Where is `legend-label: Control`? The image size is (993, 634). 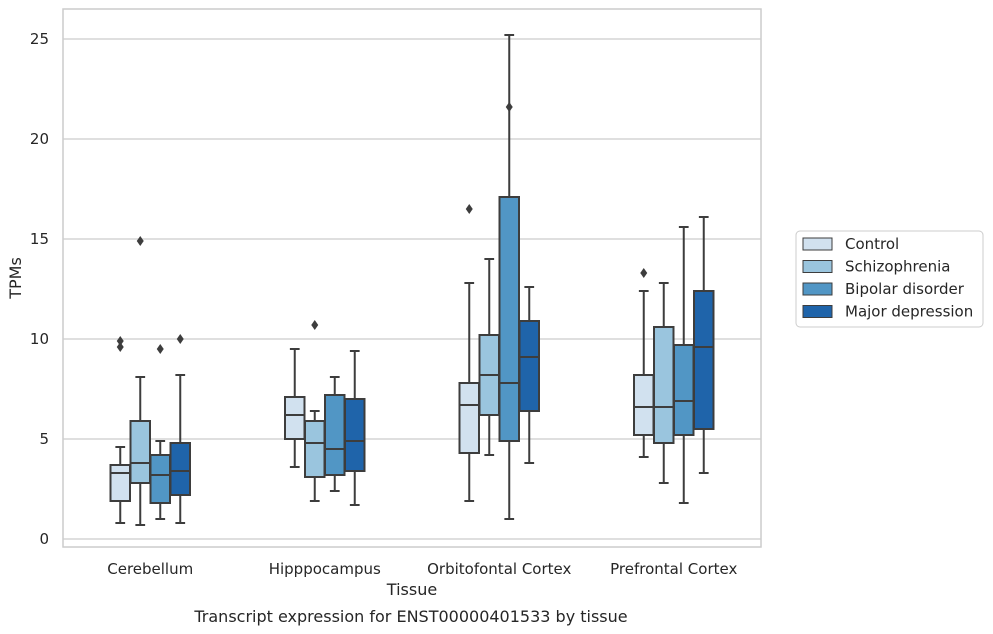
legend-label: Control is located at coordinates (872, 244).